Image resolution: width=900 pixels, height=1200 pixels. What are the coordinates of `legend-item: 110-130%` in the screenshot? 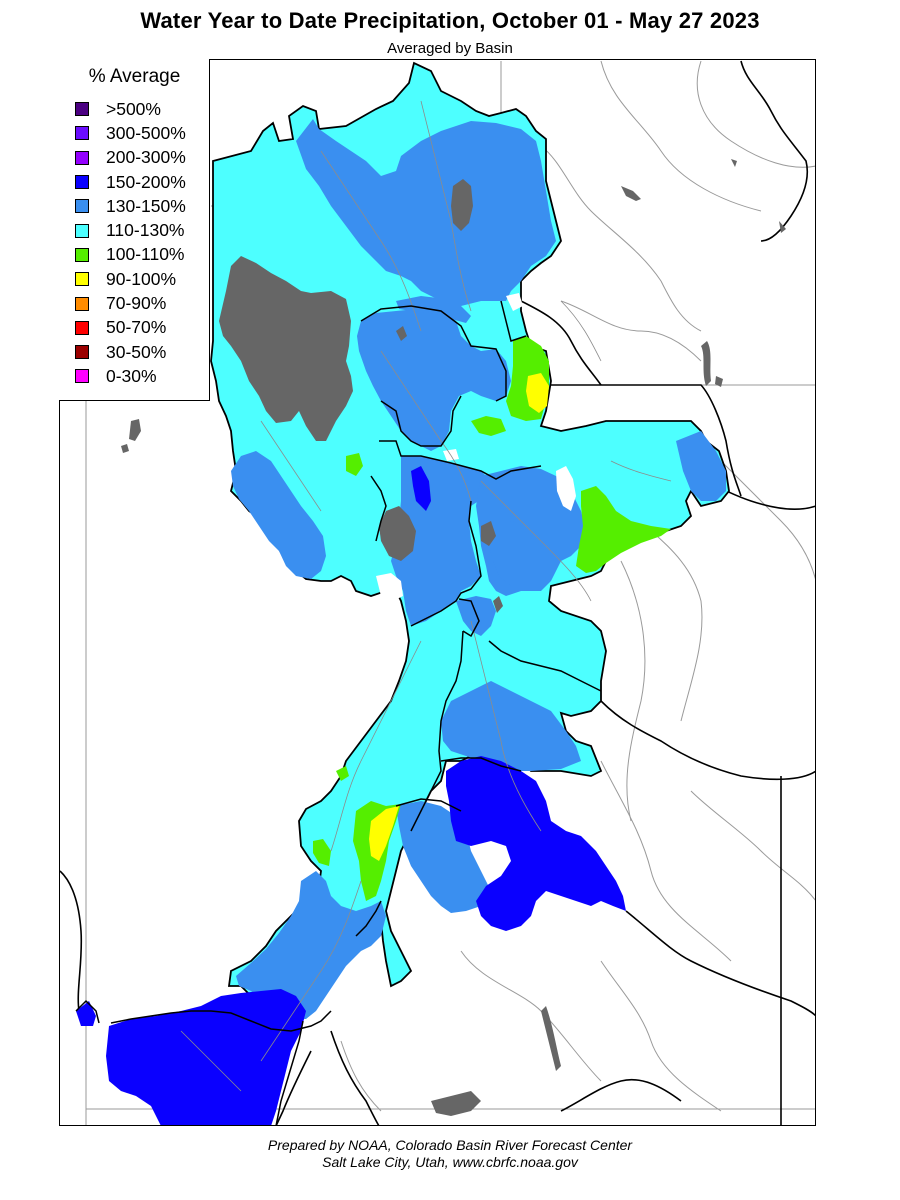 It's located at (130, 230).